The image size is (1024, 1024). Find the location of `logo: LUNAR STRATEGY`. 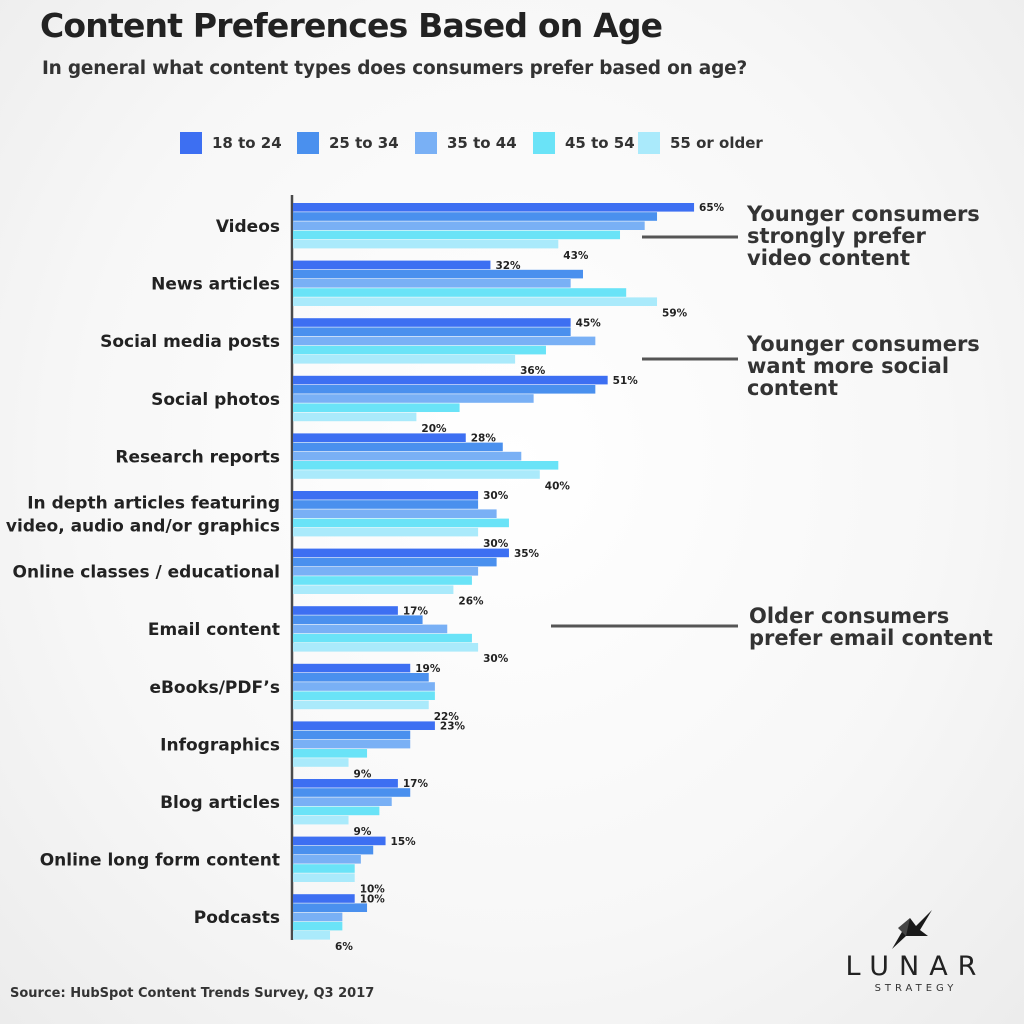

logo: LUNAR STRATEGY is located at coordinates (916, 953).